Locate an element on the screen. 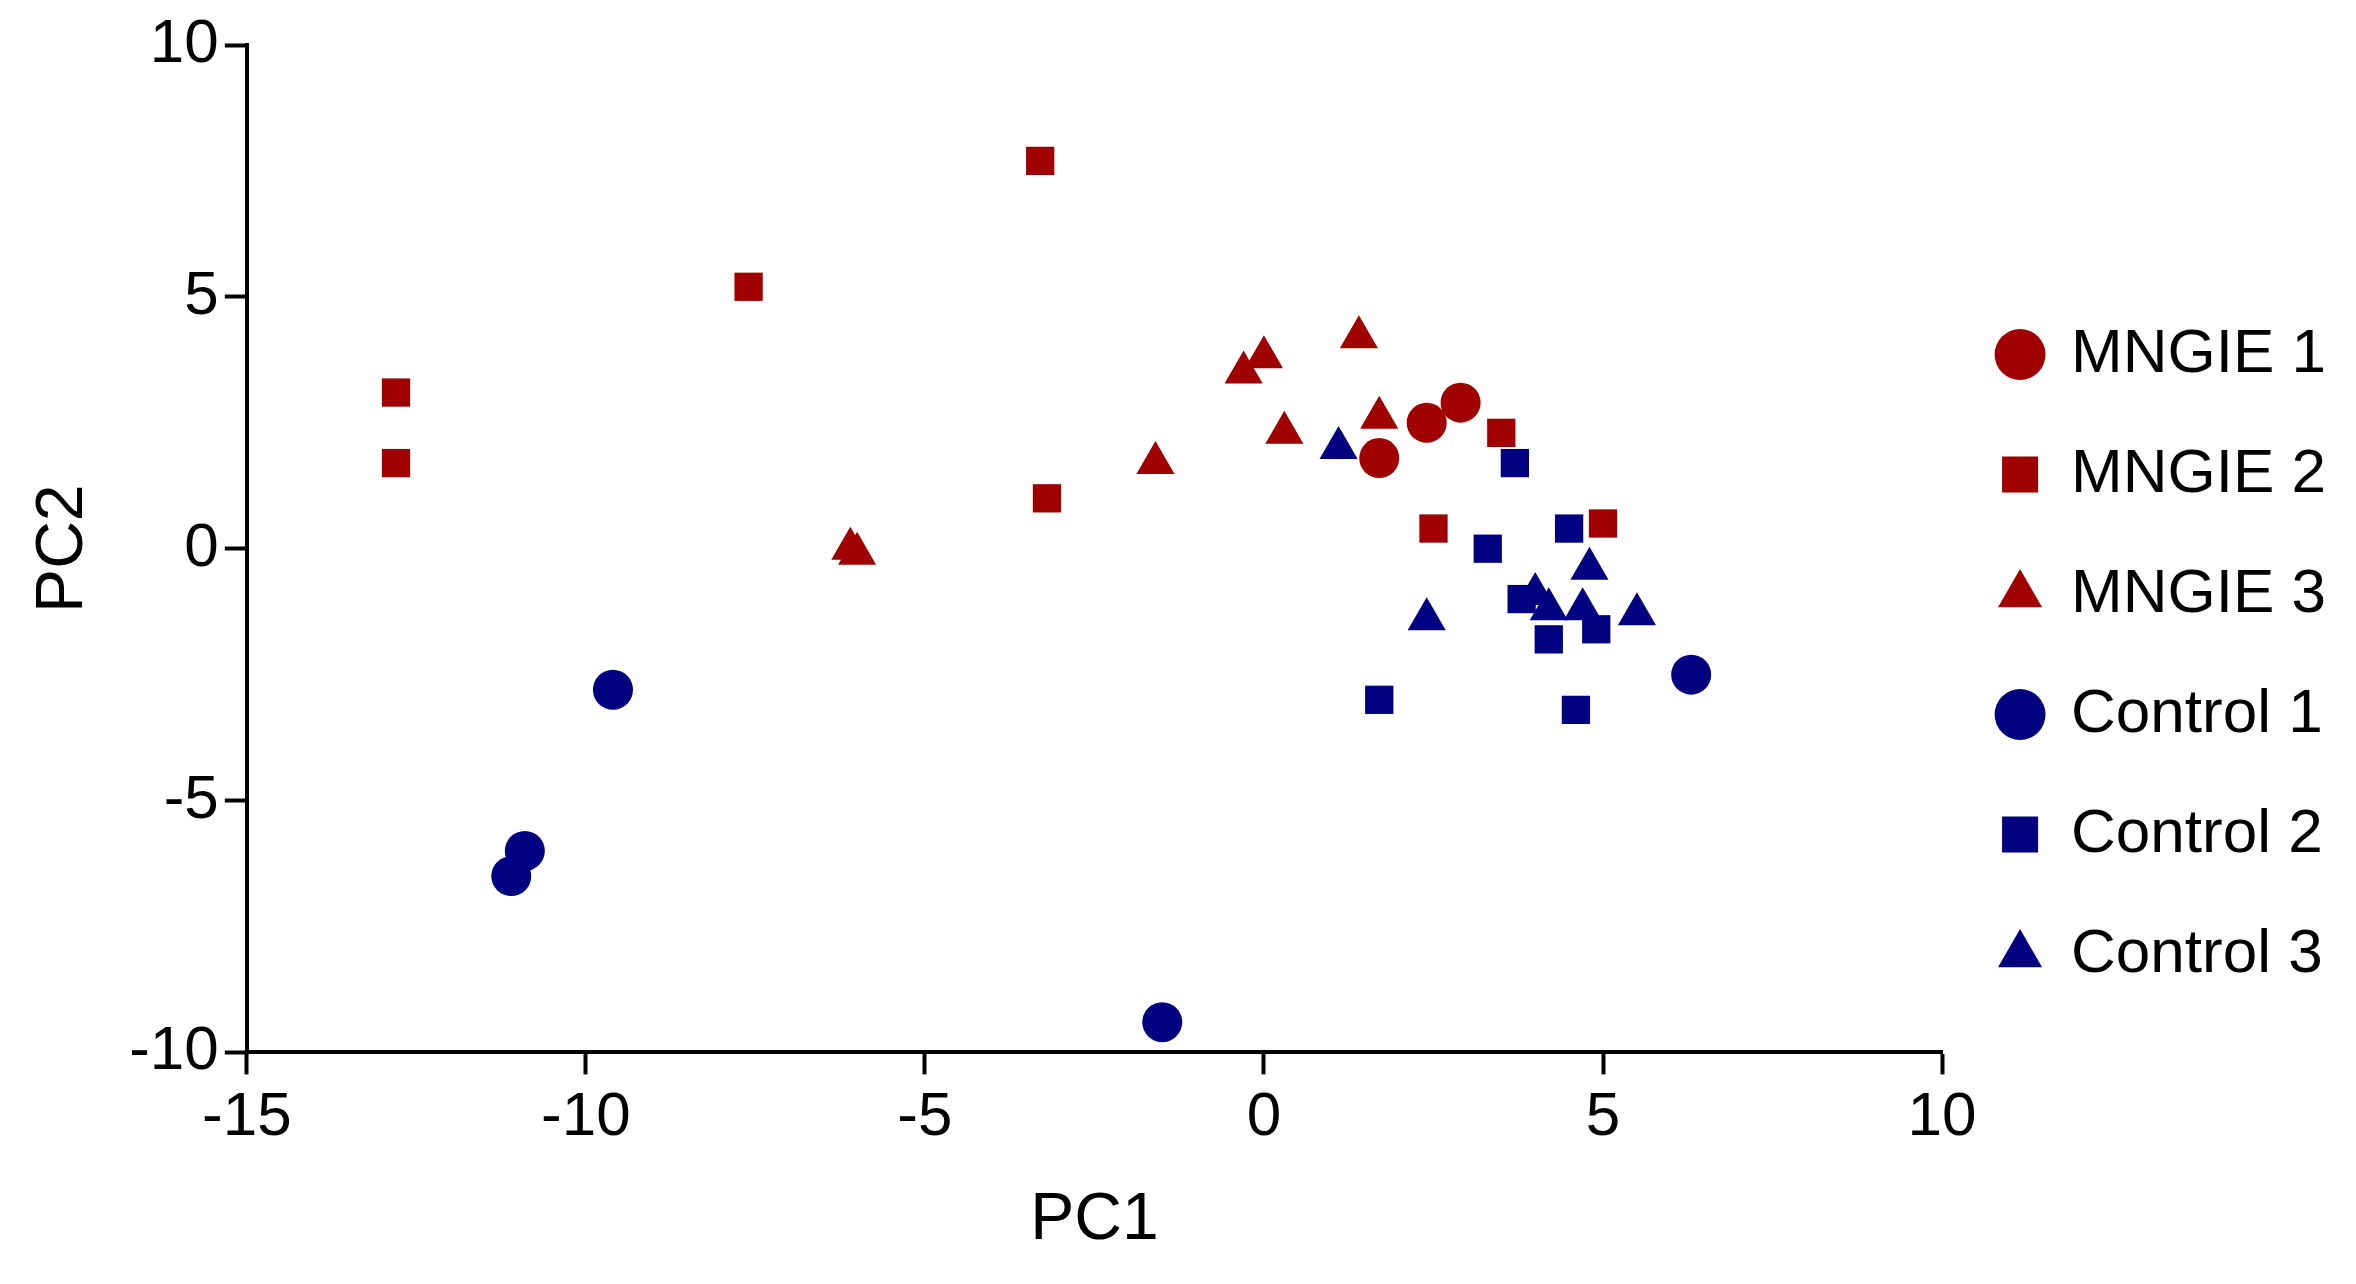 The image size is (2356, 1284). legend-label: MNGIE 3 is located at coordinates (2198, 590).